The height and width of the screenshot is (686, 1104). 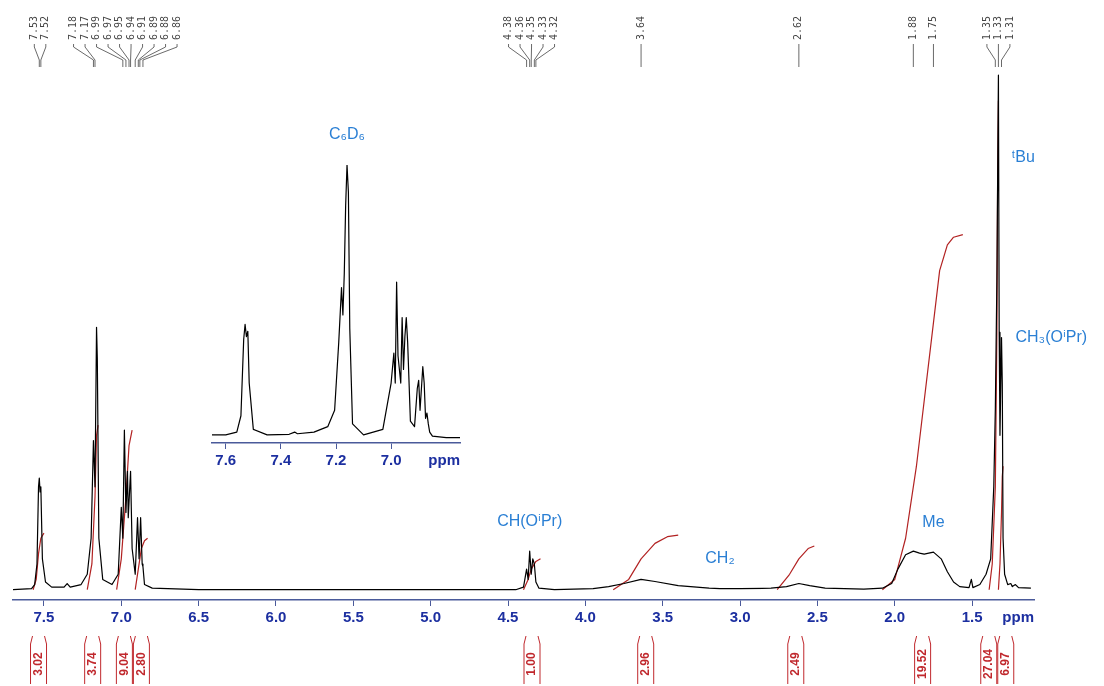 What do you see at coordinates (165, 27) in the screenshot?
I see `text: 6.88` at bounding box center [165, 27].